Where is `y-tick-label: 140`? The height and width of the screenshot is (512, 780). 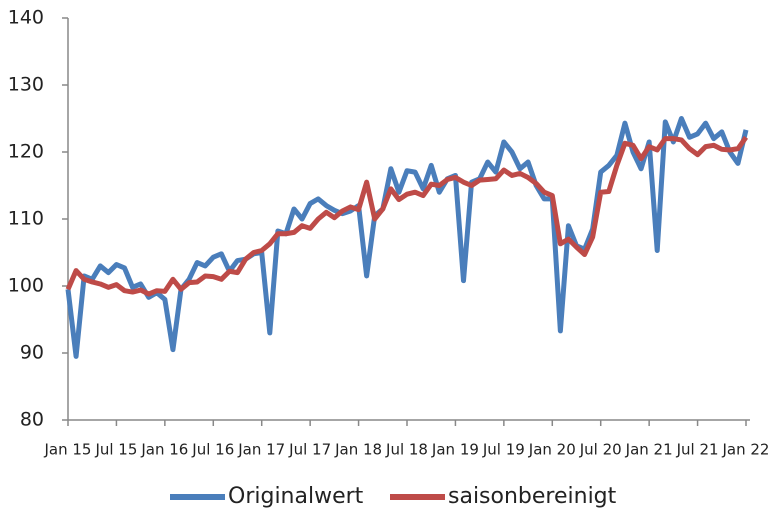
y-tick-label: 140 is located at coordinates (26, 18).